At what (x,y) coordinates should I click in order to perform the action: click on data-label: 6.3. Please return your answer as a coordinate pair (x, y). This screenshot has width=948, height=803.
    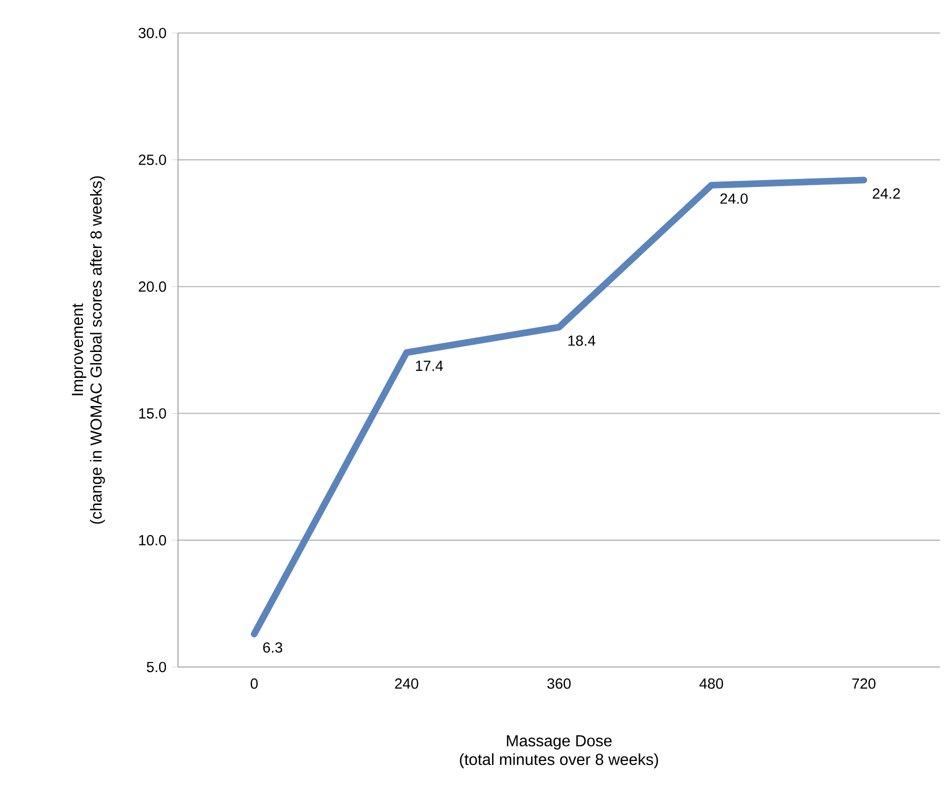
    Looking at the image, I should click on (272, 647).